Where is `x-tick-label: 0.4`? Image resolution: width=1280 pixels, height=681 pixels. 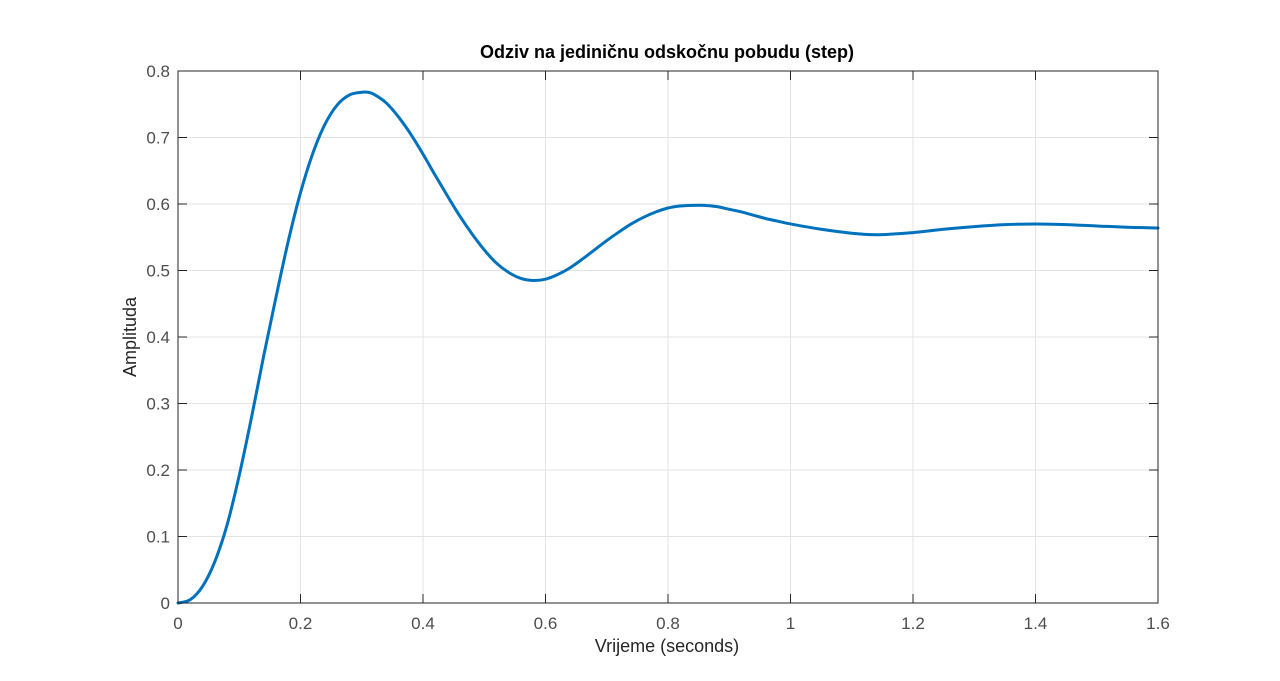 x-tick-label: 0.4 is located at coordinates (423, 623).